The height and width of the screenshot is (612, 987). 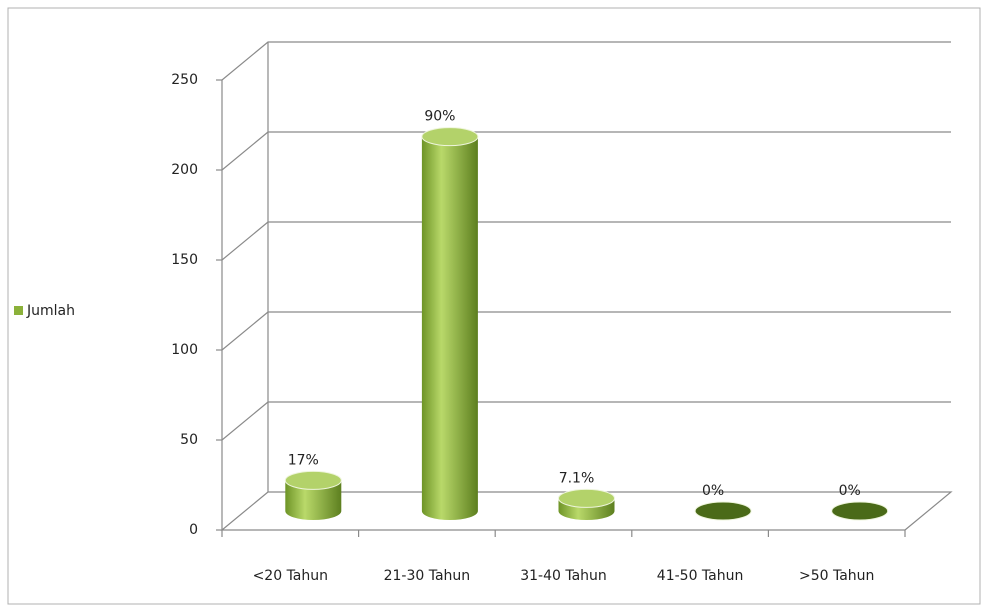 I want to click on data-label: 17%, so click(x=303, y=460).